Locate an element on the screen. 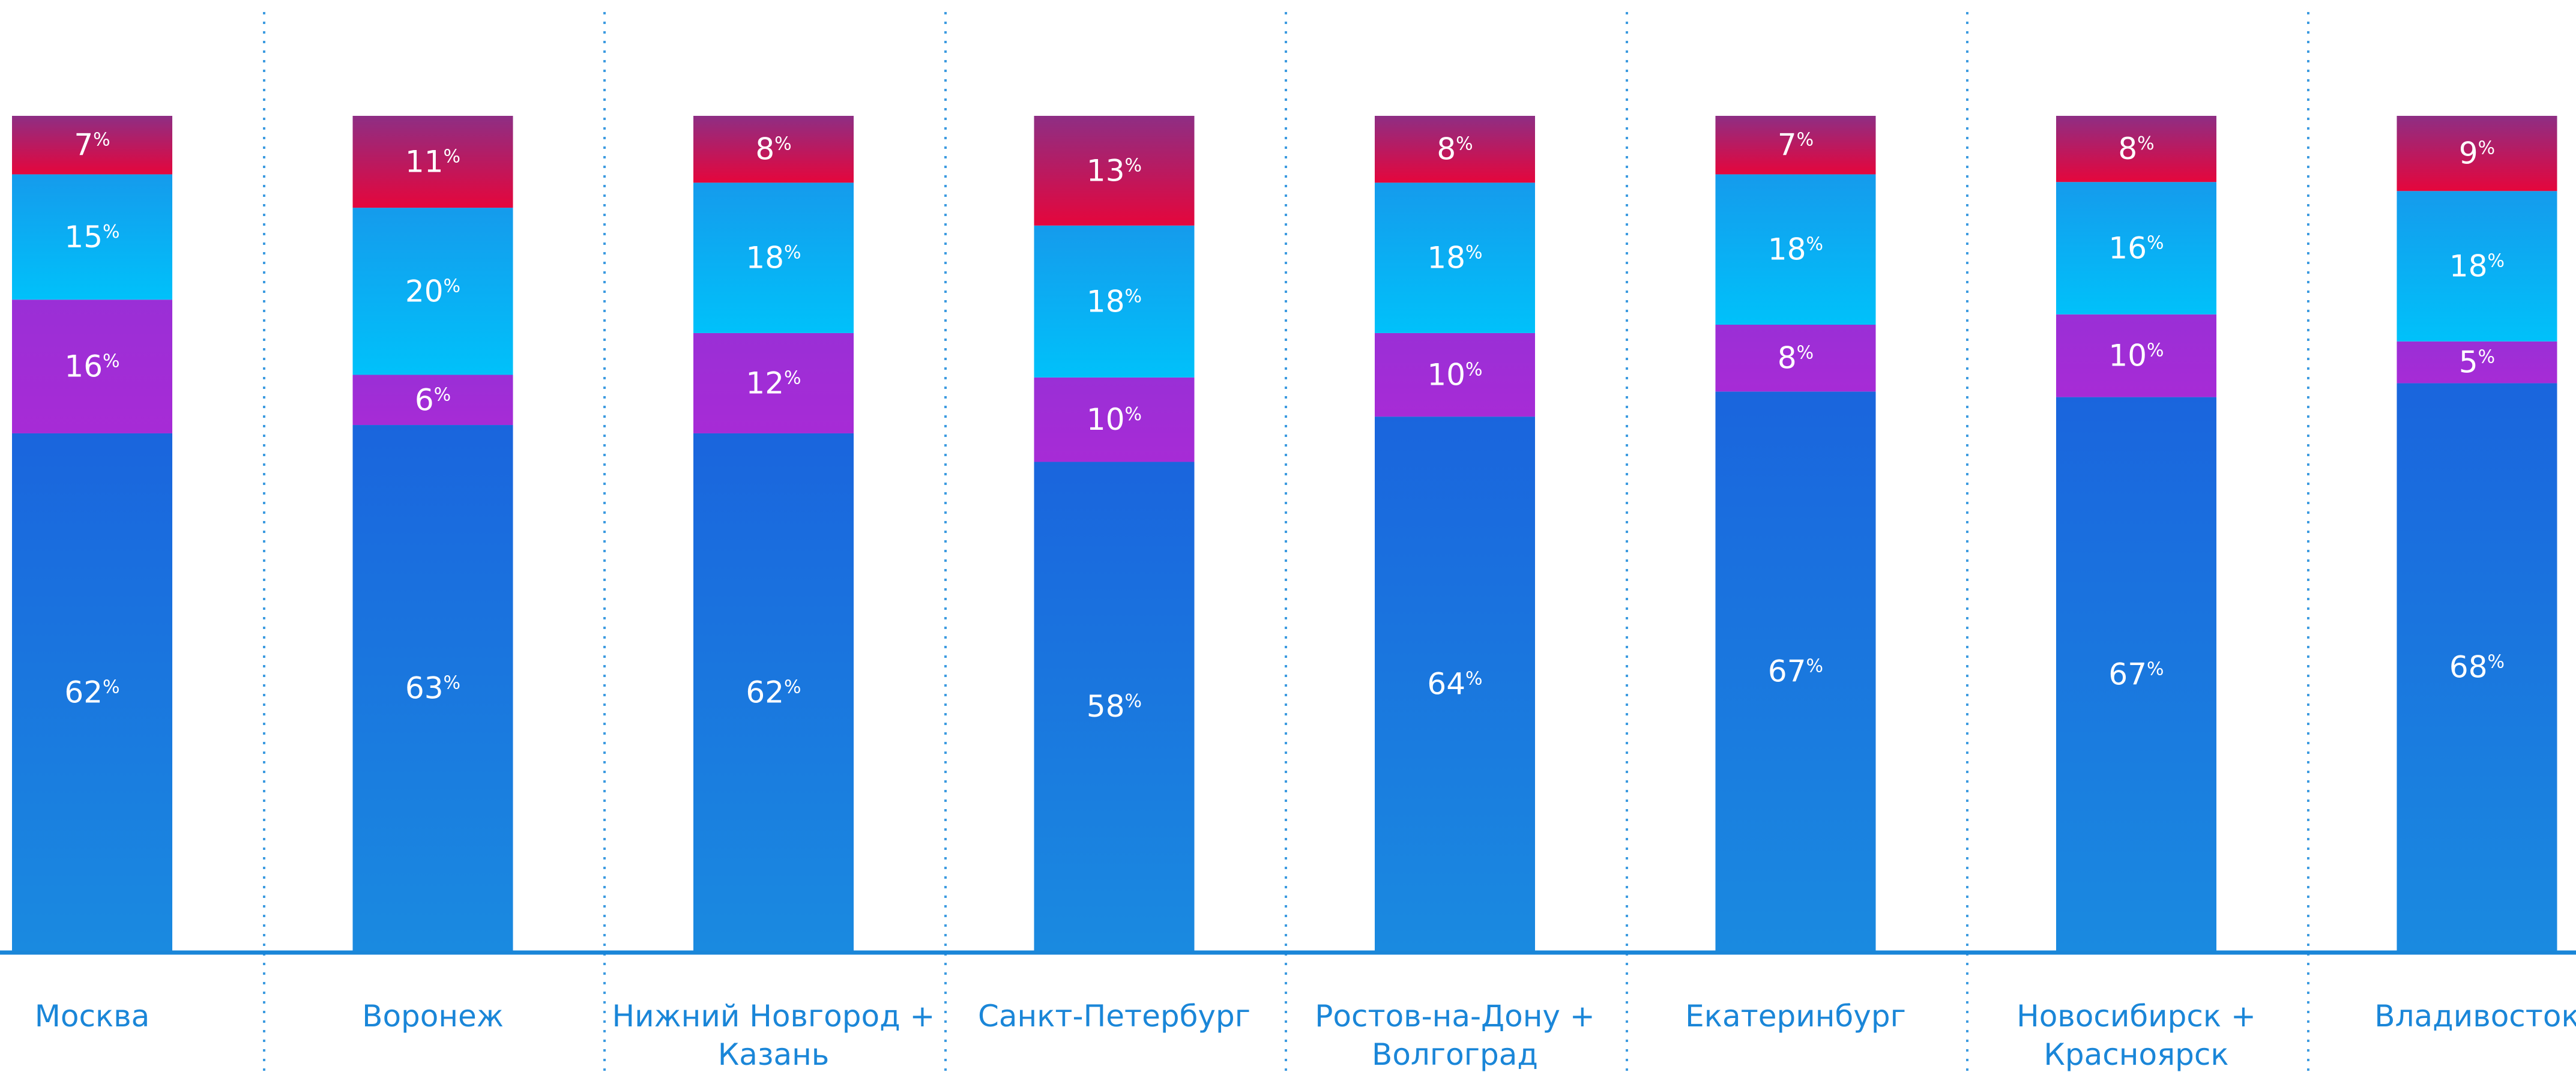 Image resolution: width=2576 pixels, height=1072 pixels. category-label: Ростов-на-Дону + is located at coordinates (1455, 1017).